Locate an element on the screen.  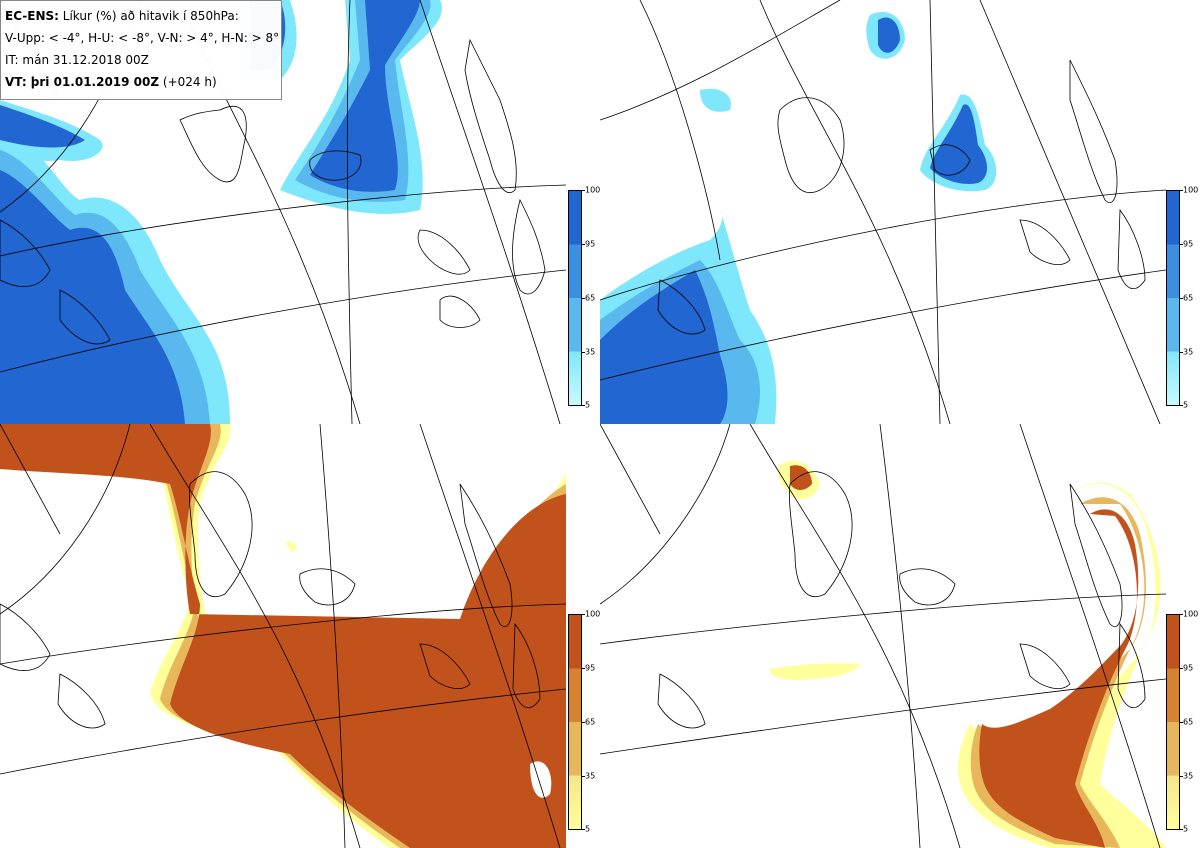
colorbar-cold-8: 100 95 65 35 5 is located at coordinates (1183, 298).